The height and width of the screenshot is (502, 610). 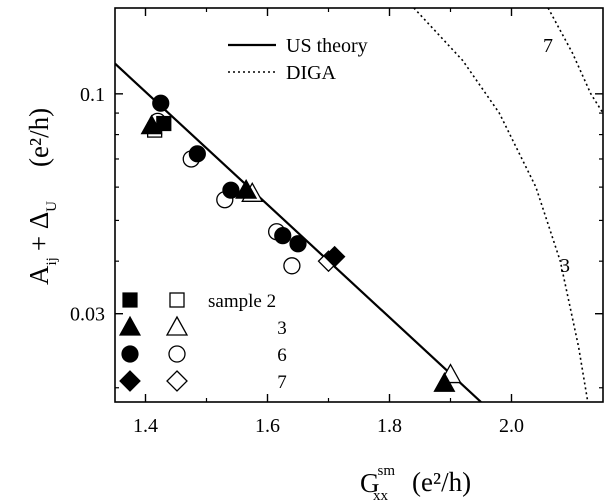 What do you see at coordinates (282, 382) in the screenshot?
I see `legend-sample-label: 7` at bounding box center [282, 382].